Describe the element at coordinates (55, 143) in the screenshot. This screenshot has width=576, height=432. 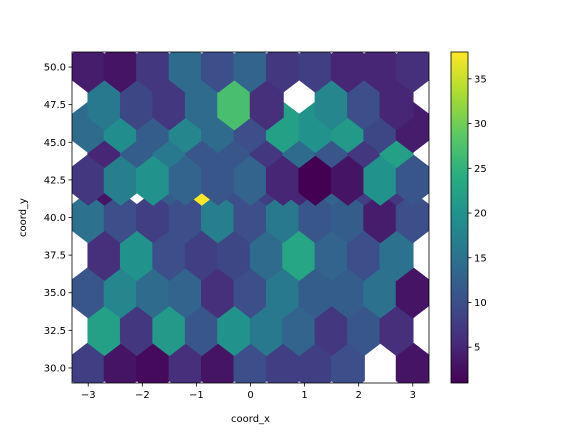
I see `y-tick-label: 45.0` at that location.